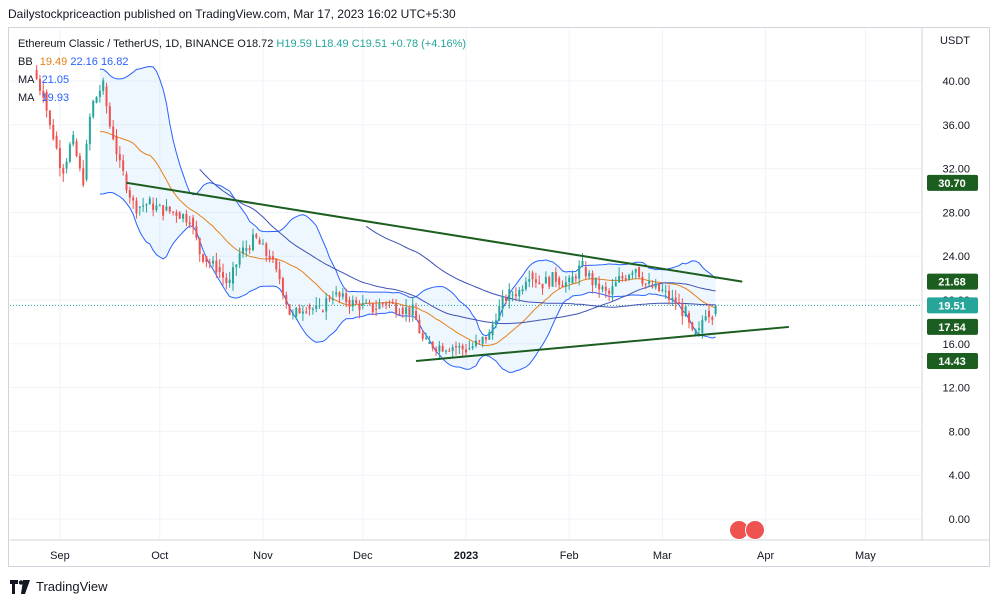 The width and height of the screenshot is (999, 605). I want to click on price-tick-label: 32.00, so click(956, 170).